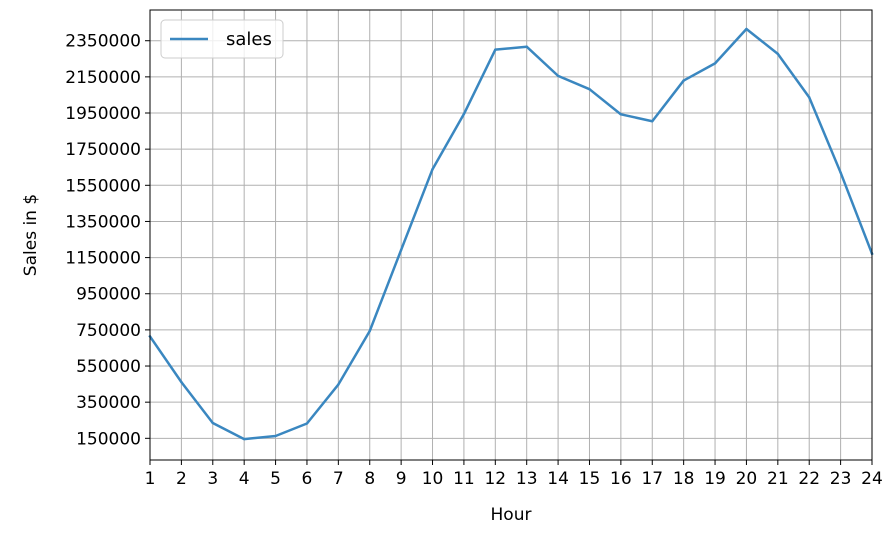 This screenshot has height=540, width=892. I want to click on x-tick-label: 3, so click(212, 479).